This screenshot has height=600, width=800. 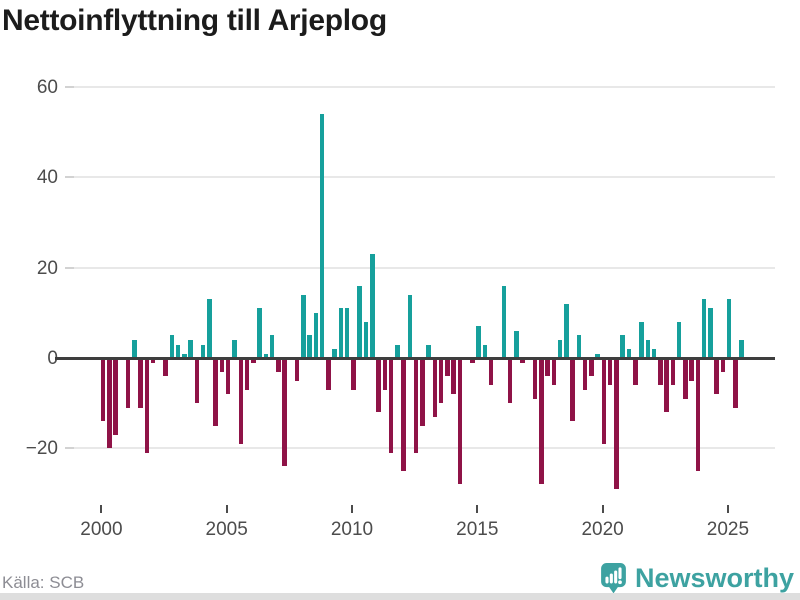 I want to click on bar-2008-q3, so click(x=316, y=335).